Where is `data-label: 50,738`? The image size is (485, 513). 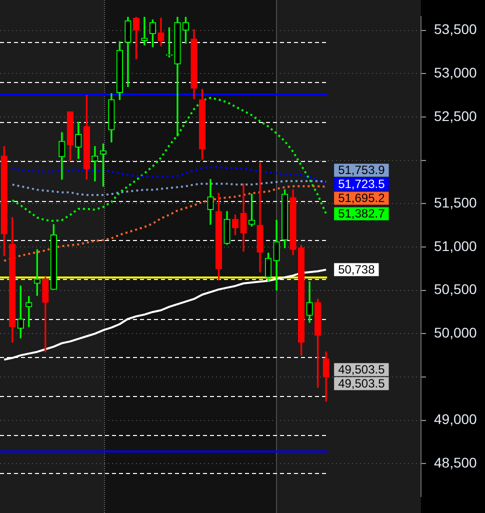
data-label: 50,738 is located at coordinates (357, 269).